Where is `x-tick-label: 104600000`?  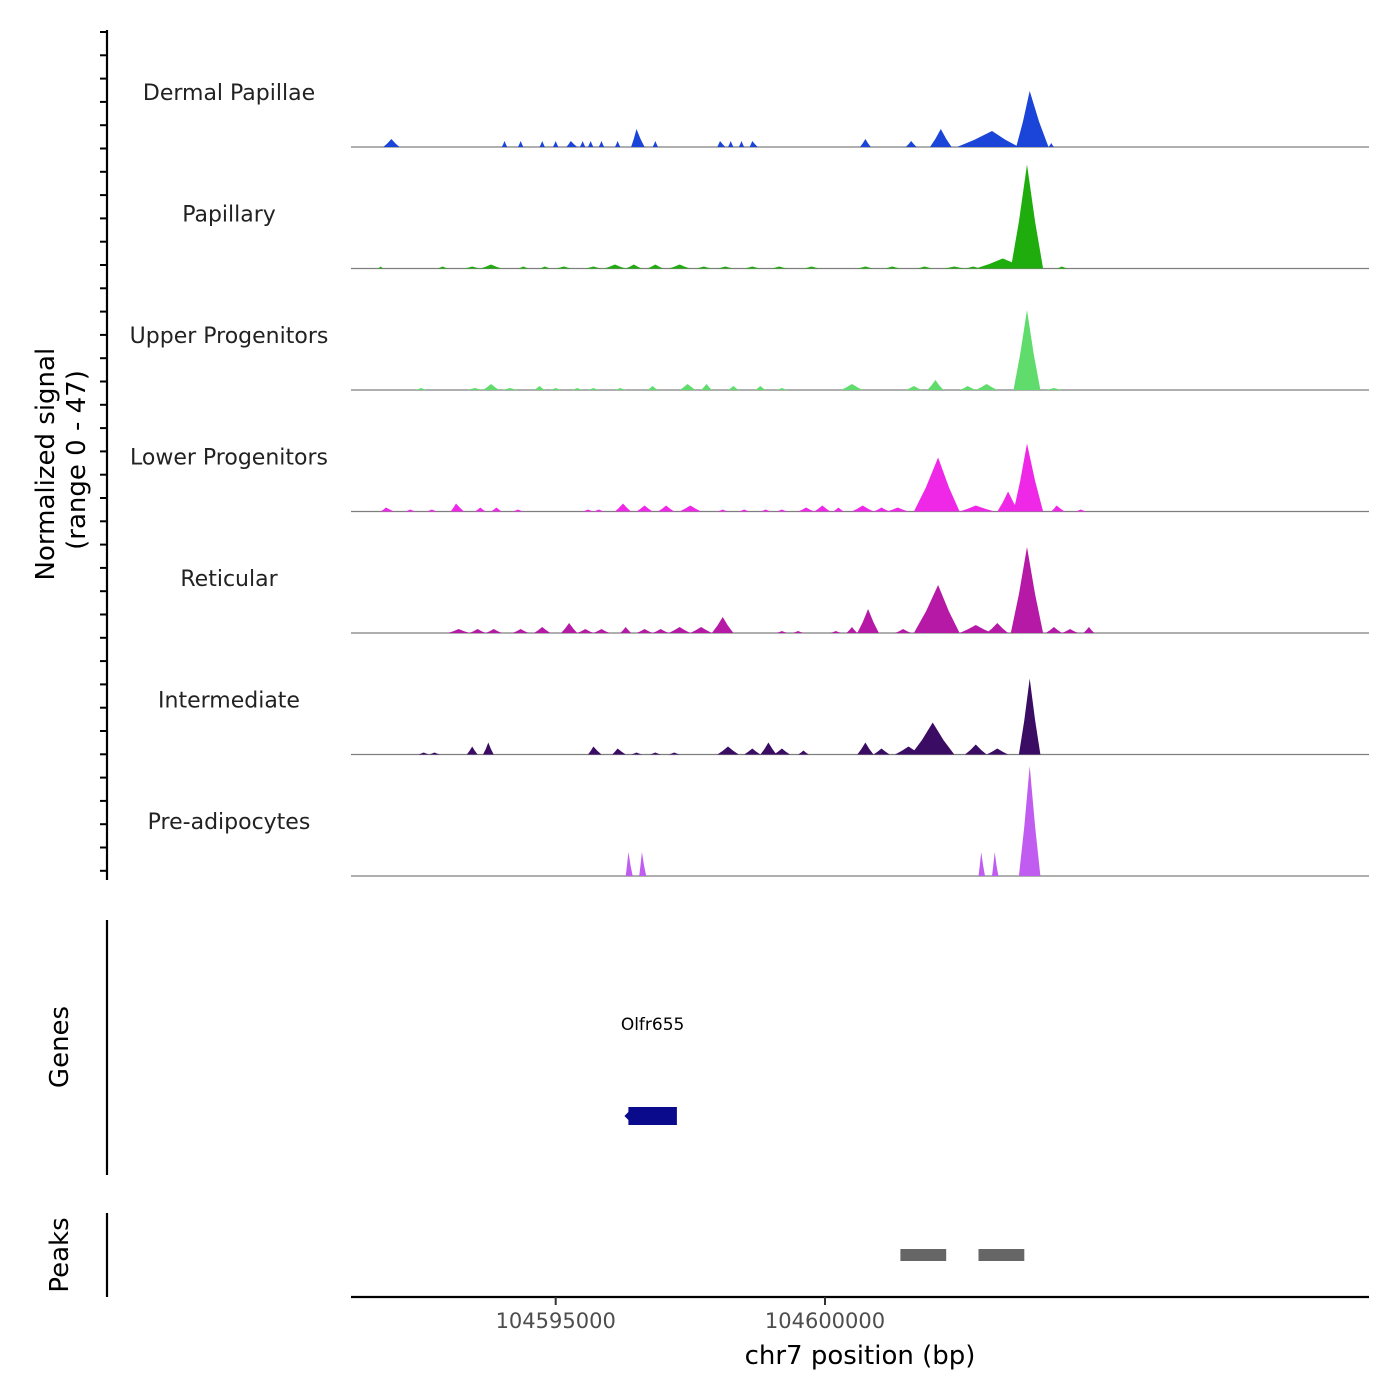 x-tick-label: 104600000 is located at coordinates (825, 1321).